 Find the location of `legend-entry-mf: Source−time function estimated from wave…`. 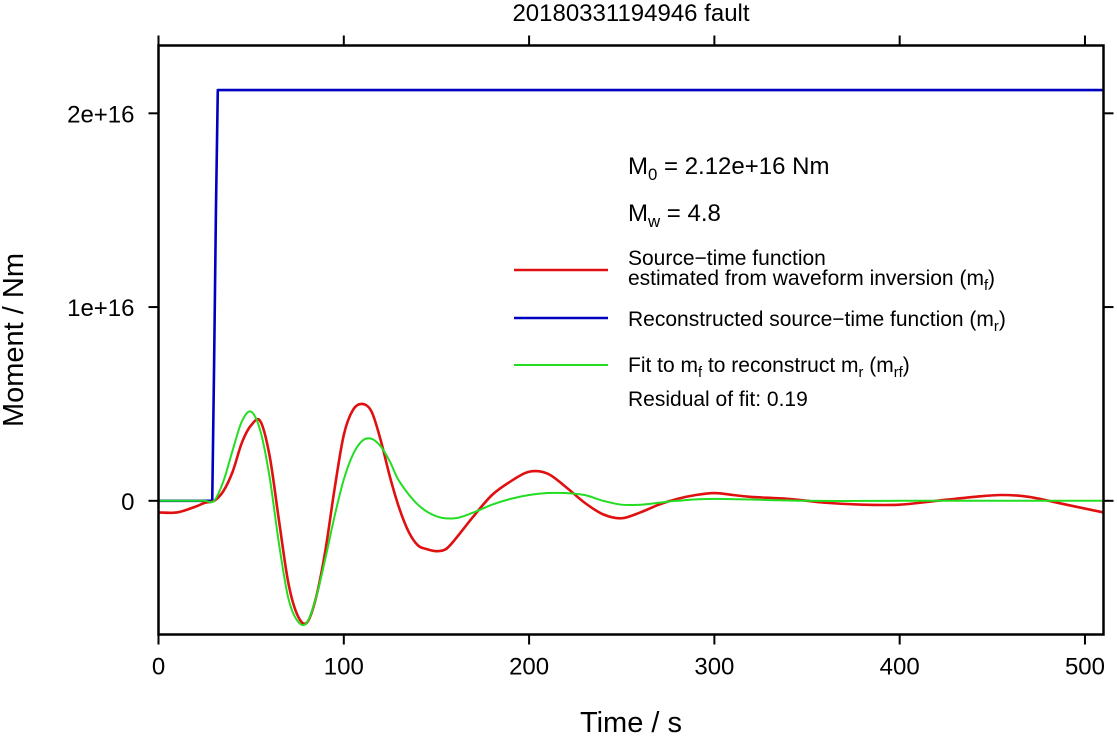

legend-entry-mf: Source−time function estimated from wave… is located at coordinates (812, 271).